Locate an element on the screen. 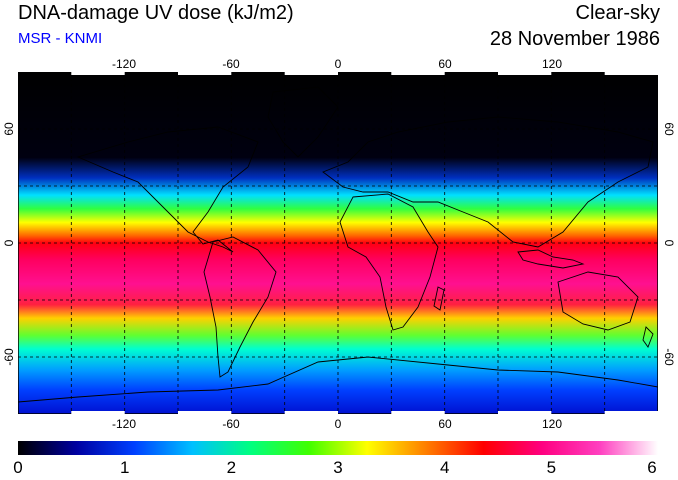 The height and width of the screenshot is (480, 678). lon-tick-bottom: 0 is located at coordinates (338, 424).